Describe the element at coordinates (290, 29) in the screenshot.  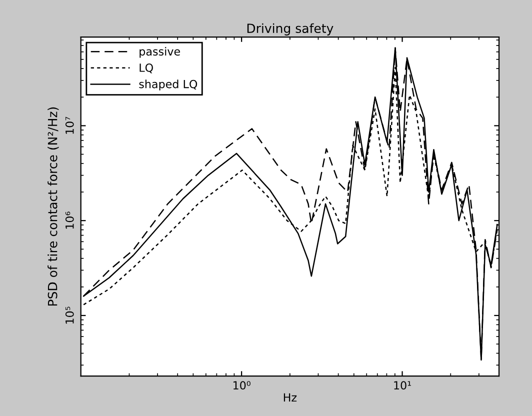
I see `chart-title: Driving safety` at that location.